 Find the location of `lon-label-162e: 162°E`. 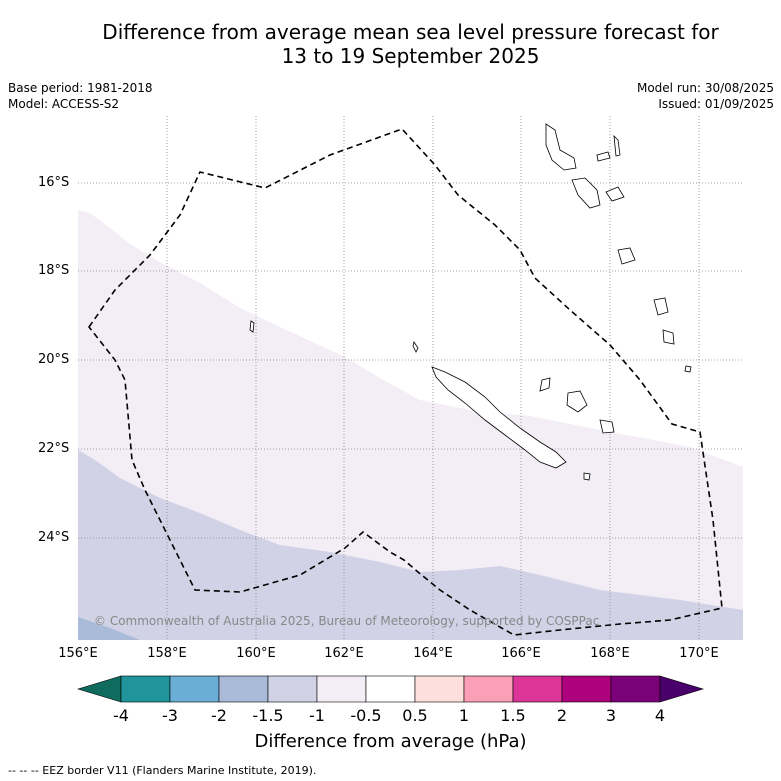

lon-label-162e: 162°E is located at coordinates (344, 653).